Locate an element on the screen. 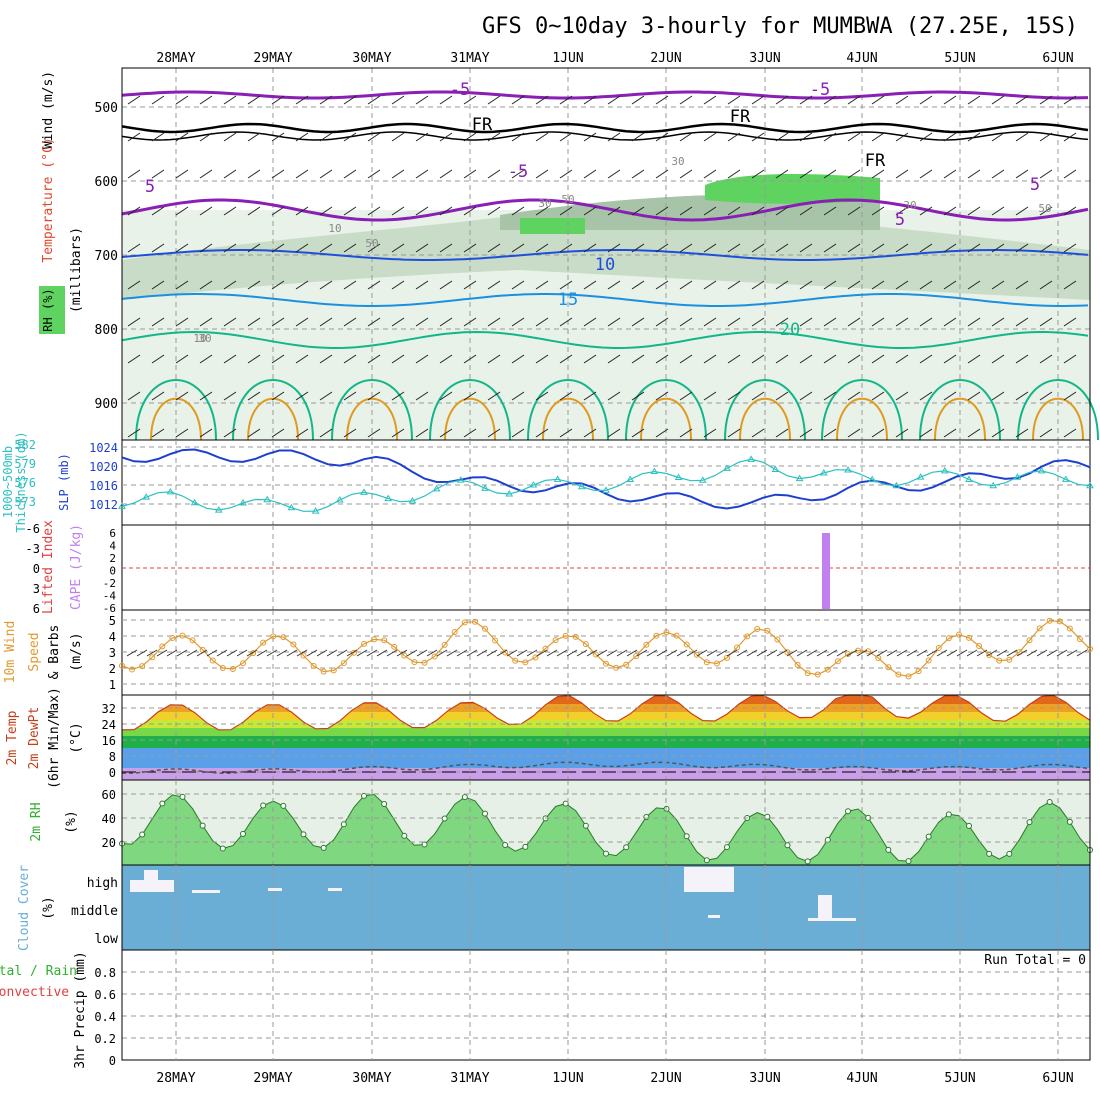  ylabel-wind: Wind (m/s) is located at coordinates (48, 110).